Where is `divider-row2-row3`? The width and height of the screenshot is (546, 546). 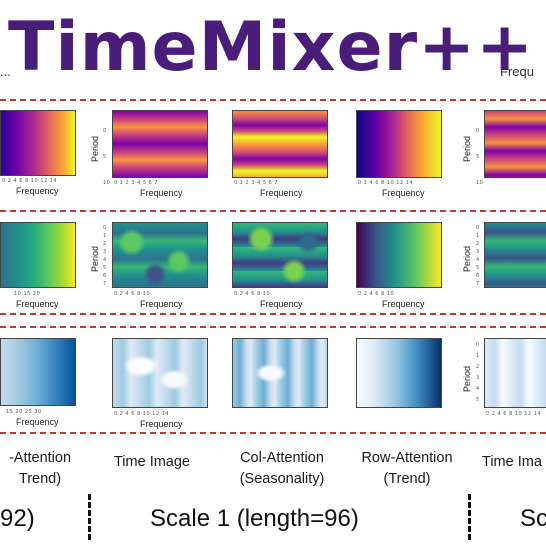
divider-row2-row3 is located at coordinates (273, 314).